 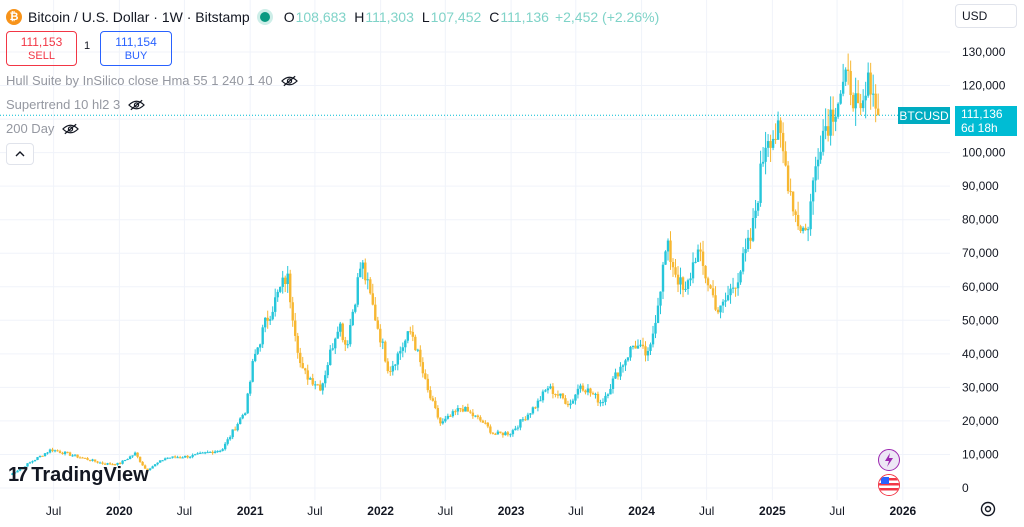 What do you see at coordinates (78, 475) in the screenshot?
I see `tradingview-logo: 17 TradingView` at bounding box center [78, 475].